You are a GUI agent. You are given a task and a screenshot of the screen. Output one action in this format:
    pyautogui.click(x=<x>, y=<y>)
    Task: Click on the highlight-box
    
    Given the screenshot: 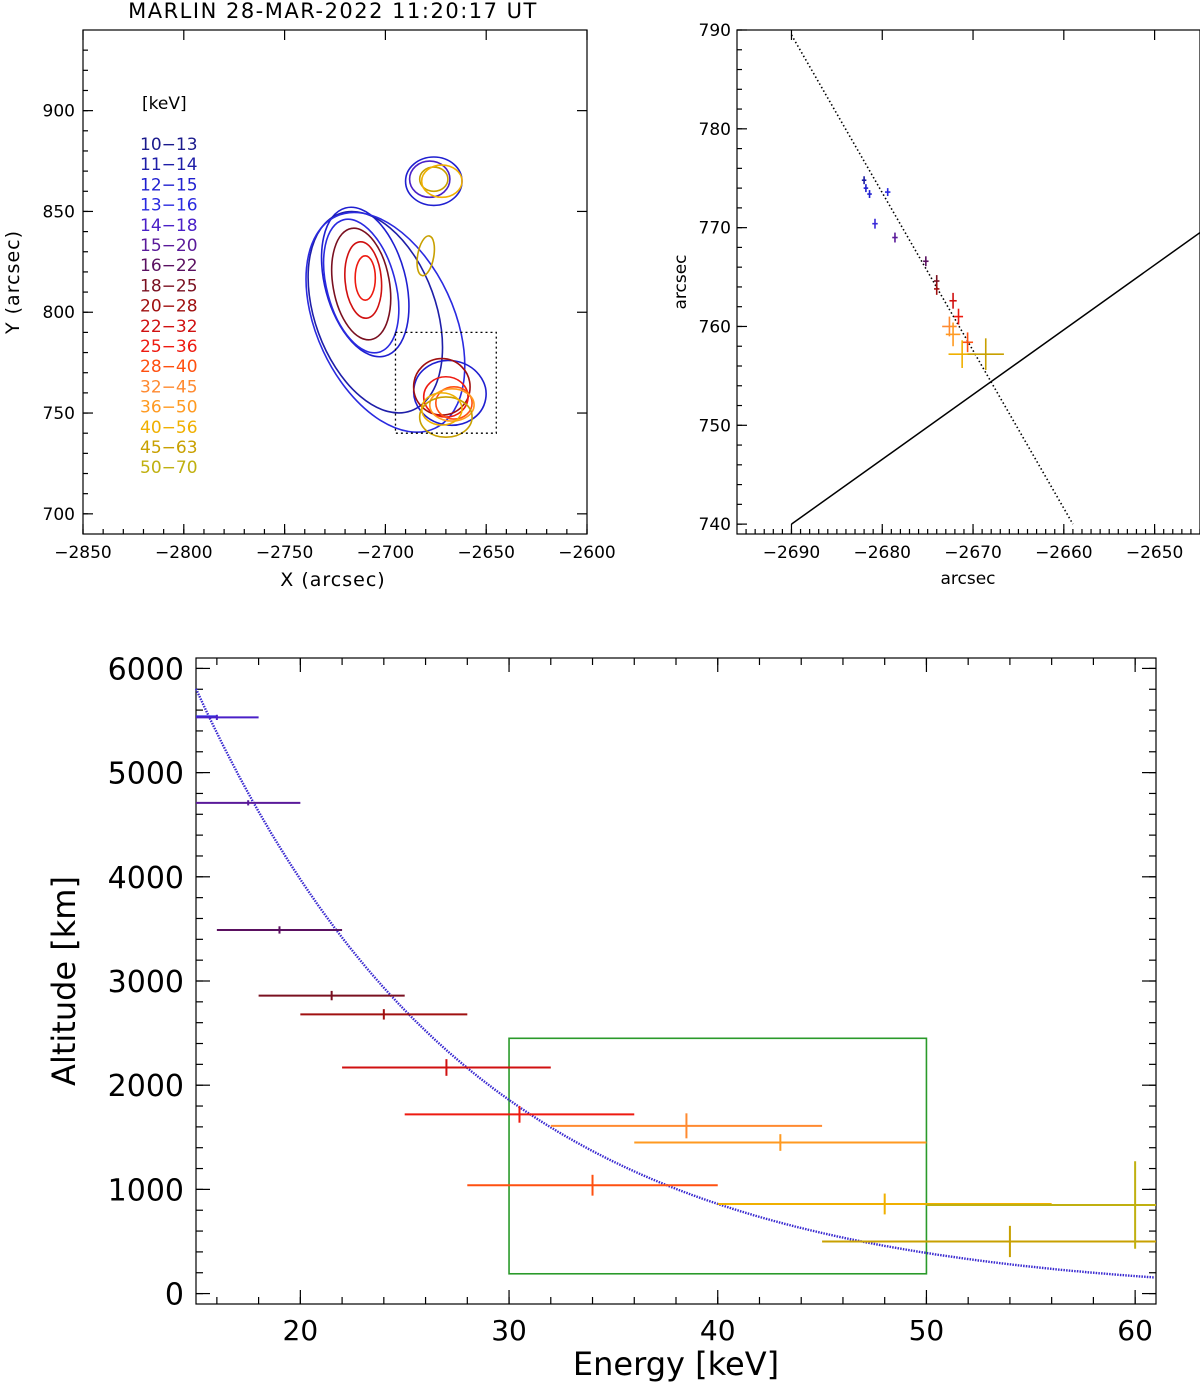 What is the action you would take?
    pyautogui.click(x=718, y=1156)
    